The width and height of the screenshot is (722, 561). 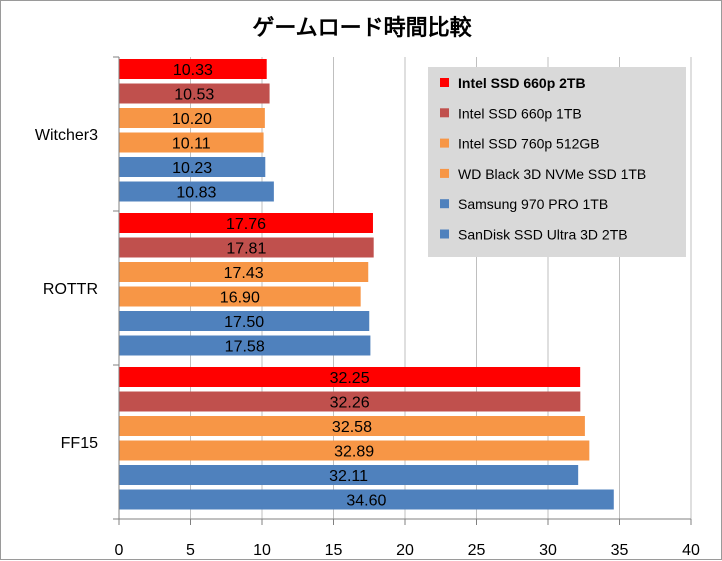 I want to click on bar-value-label: 17.81, so click(x=246, y=249).